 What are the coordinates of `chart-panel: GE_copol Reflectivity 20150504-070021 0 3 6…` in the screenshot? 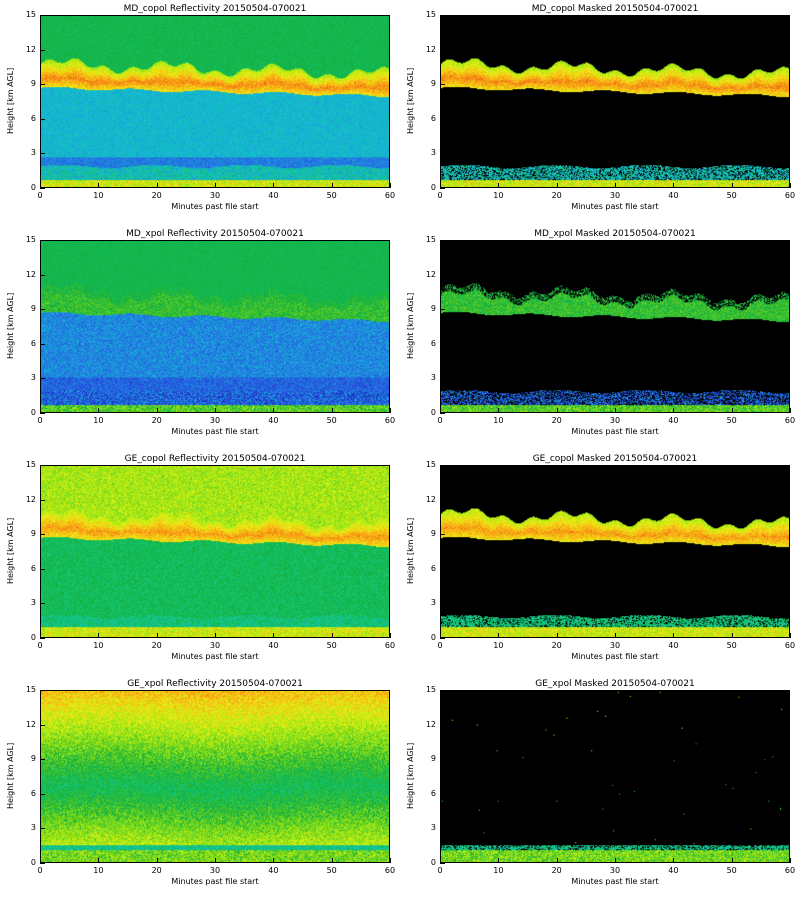 It's located at (200, 562).